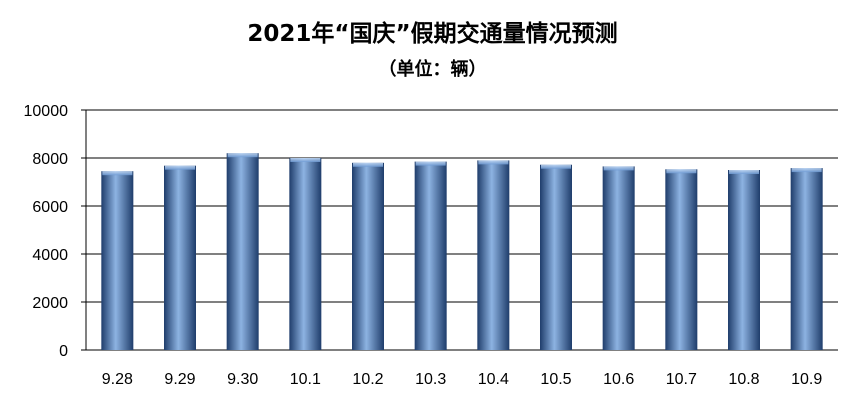  What do you see at coordinates (367, 379) in the screenshot?
I see `x-tick-label: 10.2` at bounding box center [367, 379].